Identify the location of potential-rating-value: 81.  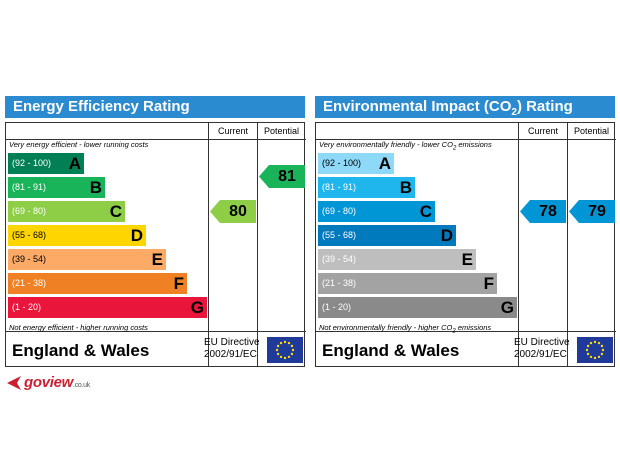
(287, 176).